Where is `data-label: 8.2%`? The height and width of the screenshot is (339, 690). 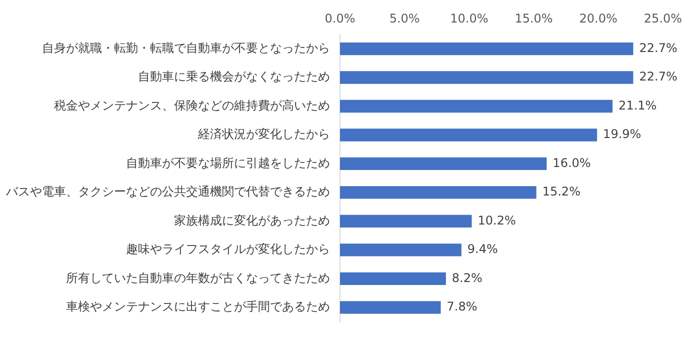
data-label: 8.2% is located at coordinates (467, 277).